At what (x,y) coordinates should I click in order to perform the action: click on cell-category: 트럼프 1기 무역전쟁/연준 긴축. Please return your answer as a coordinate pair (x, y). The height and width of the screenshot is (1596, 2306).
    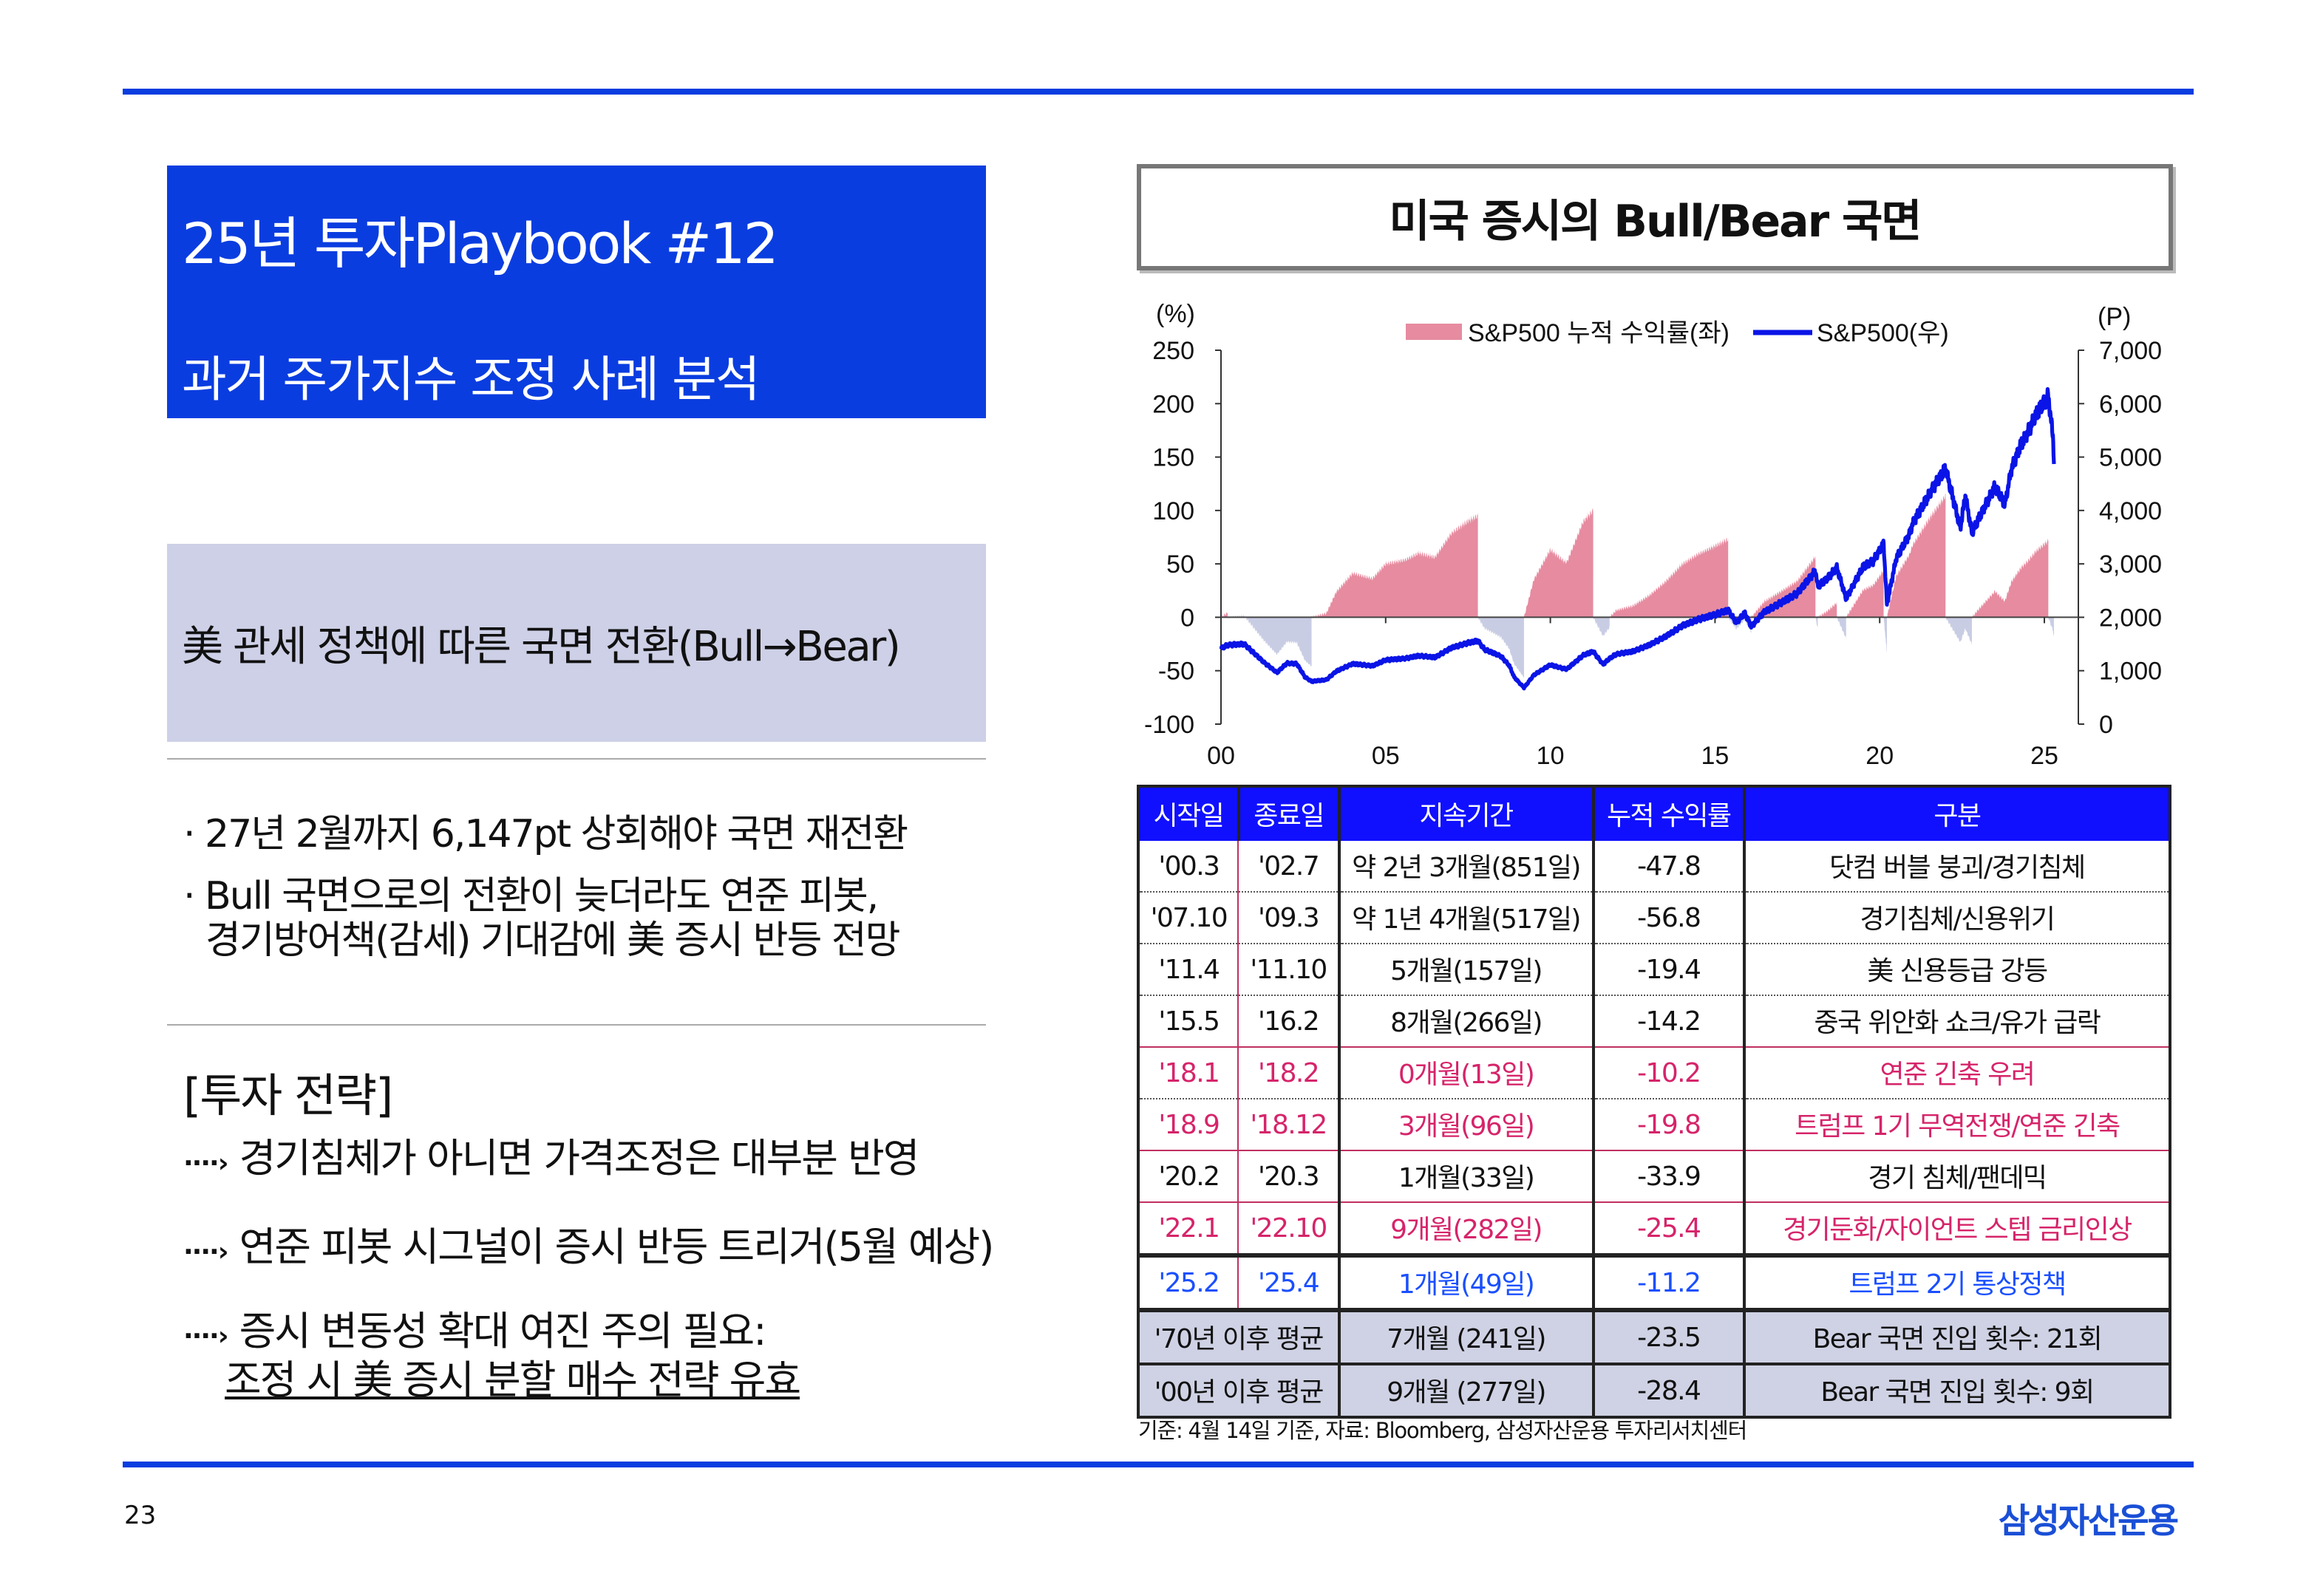
    Looking at the image, I should click on (1958, 1125).